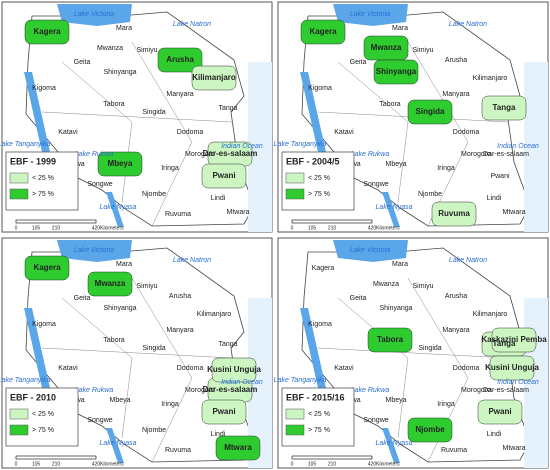 This screenshot has height=470, width=550. Describe the element at coordinates (25, 380) in the screenshot. I see `region-label: Lake Tanganyika` at that location.